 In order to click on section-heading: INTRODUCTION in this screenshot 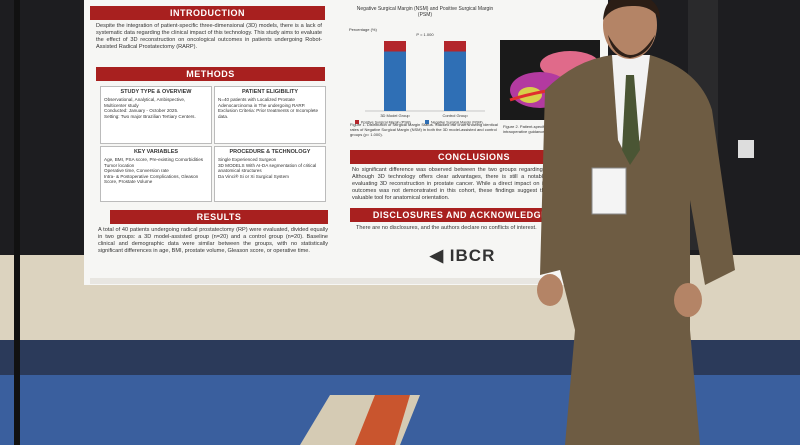, I will do `click(207, 13)`.